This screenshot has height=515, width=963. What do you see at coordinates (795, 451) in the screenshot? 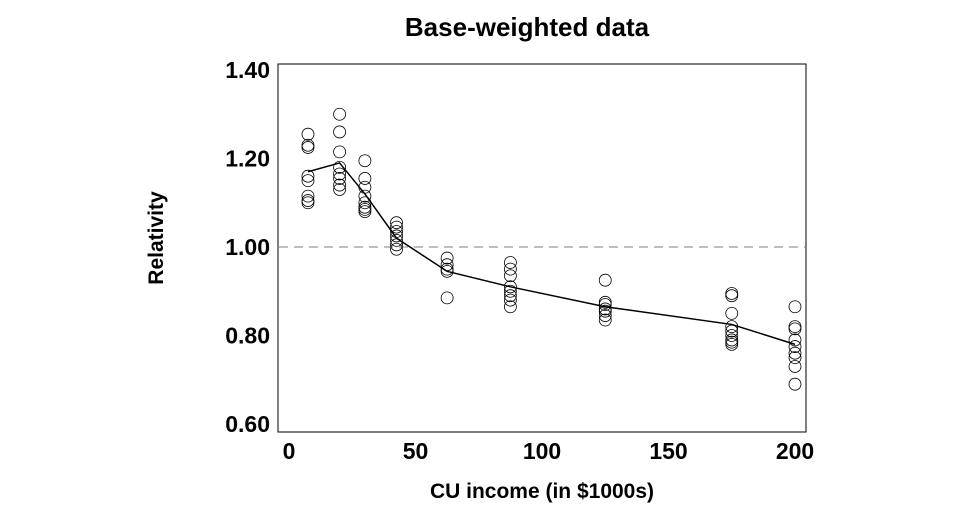
I see `x-tick-label: 200` at bounding box center [795, 451].